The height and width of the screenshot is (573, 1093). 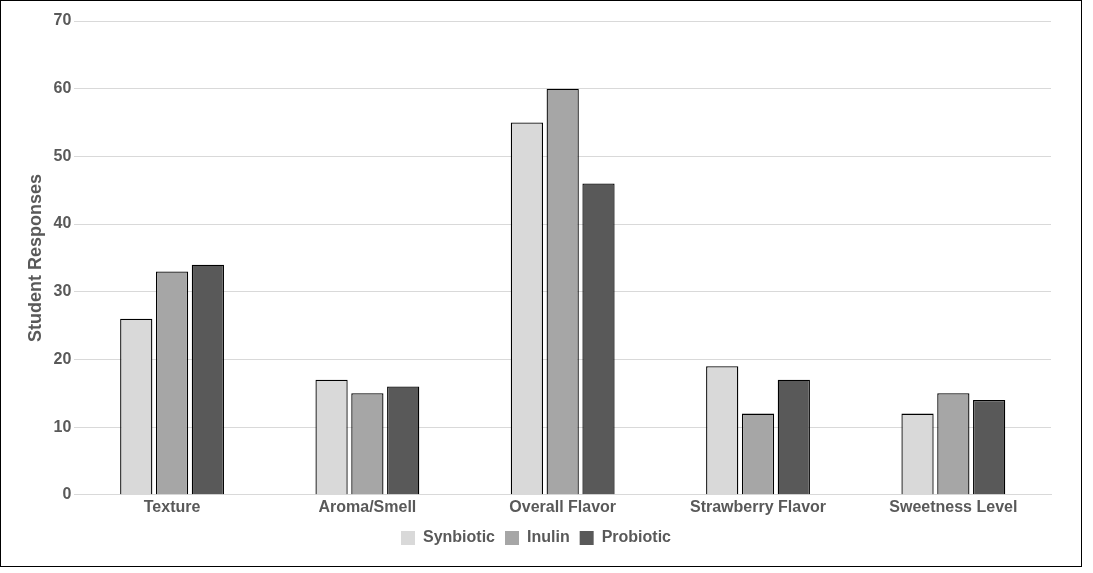 I want to click on y-tick-label: 10, so click(x=62, y=426).